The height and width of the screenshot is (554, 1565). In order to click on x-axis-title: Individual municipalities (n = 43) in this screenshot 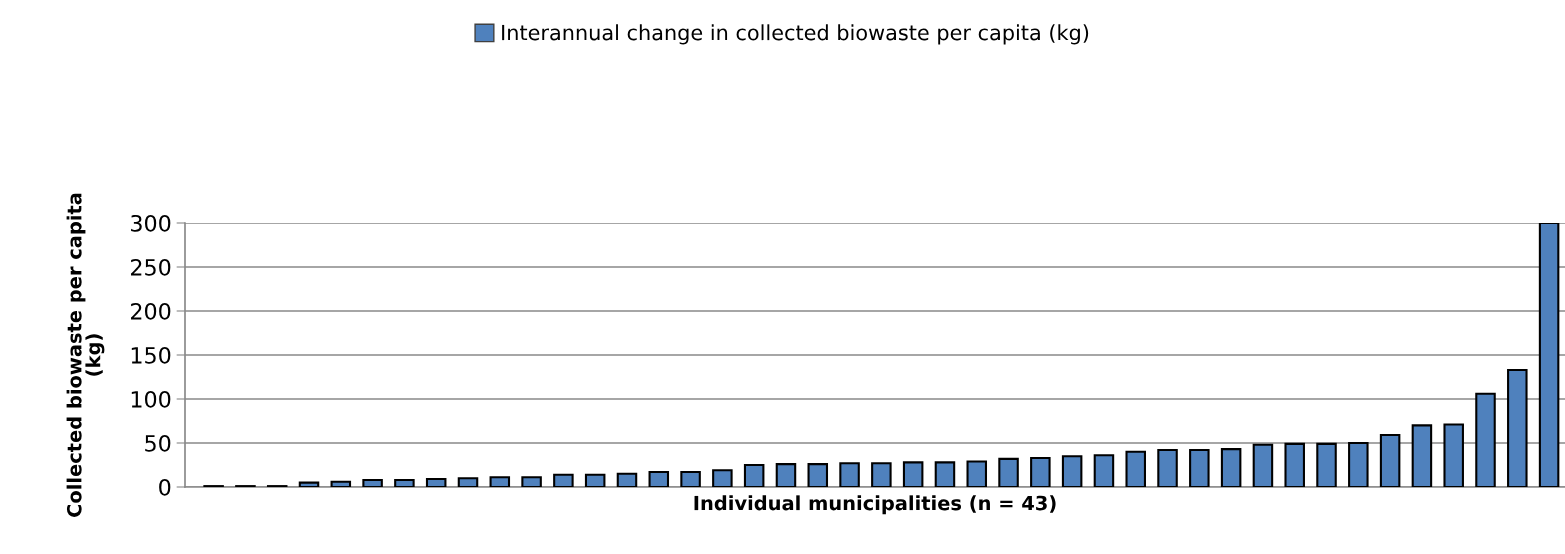, I will do `click(875, 505)`.